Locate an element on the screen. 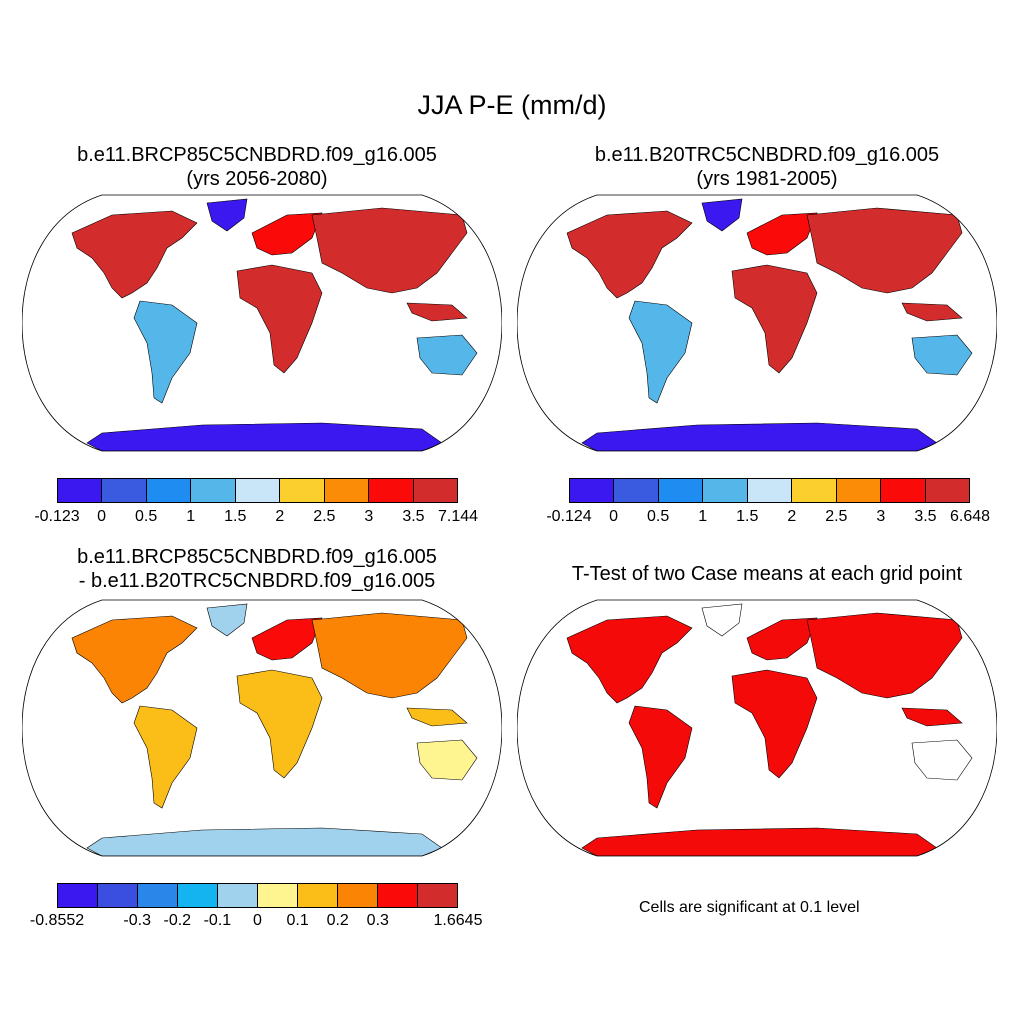 The image size is (1024, 1024). cb3-tick-label: -0.2 is located at coordinates (177, 920).